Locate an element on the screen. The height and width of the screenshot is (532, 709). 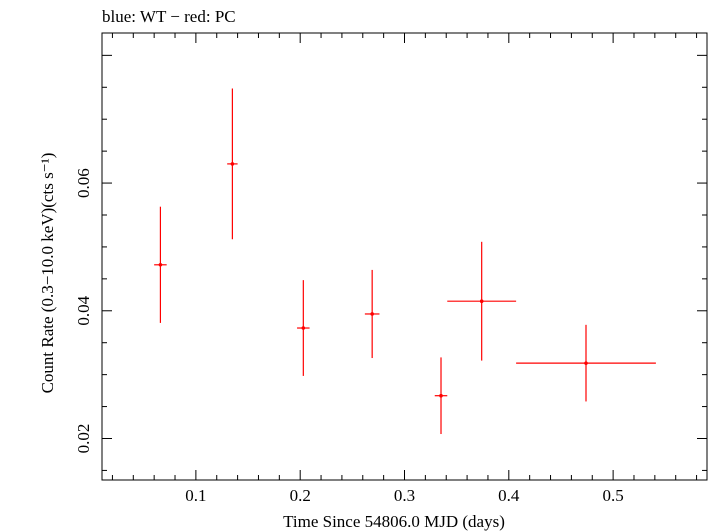
x-axis-label: Time Since 54806.0 MJD (days) is located at coordinates (394, 521).